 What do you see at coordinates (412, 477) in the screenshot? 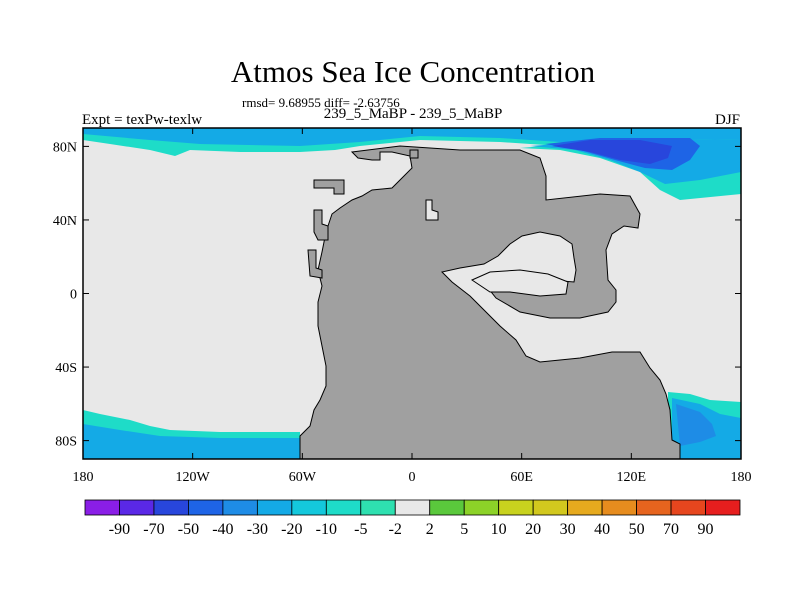
I see `x-tick-label: 0` at bounding box center [412, 477].